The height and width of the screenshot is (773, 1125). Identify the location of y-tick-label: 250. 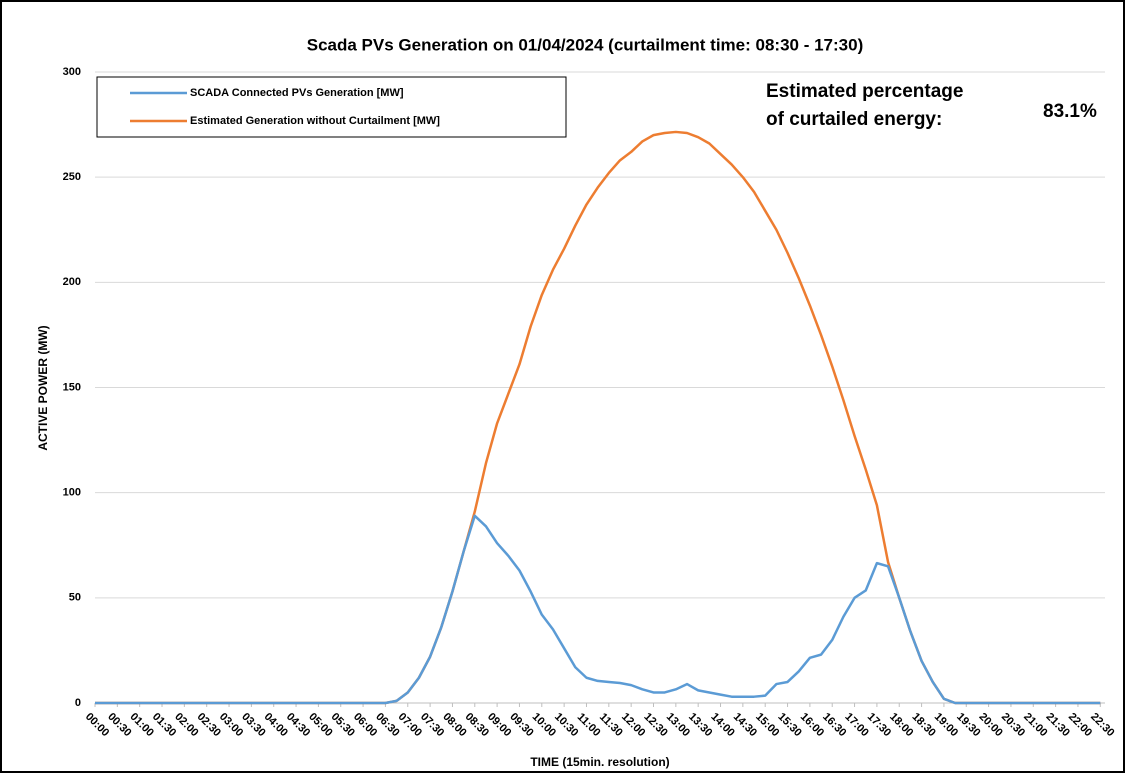
(72, 177).